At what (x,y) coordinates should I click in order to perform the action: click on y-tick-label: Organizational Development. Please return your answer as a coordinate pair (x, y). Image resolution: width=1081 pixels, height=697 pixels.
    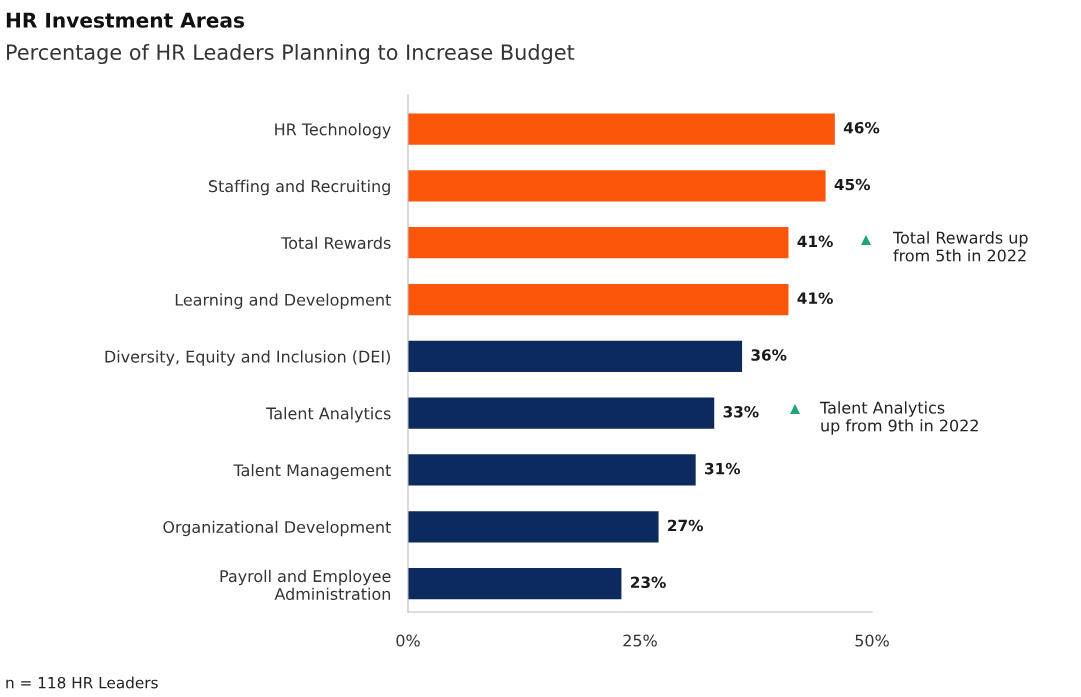
    Looking at the image, I should click on (277, 528).